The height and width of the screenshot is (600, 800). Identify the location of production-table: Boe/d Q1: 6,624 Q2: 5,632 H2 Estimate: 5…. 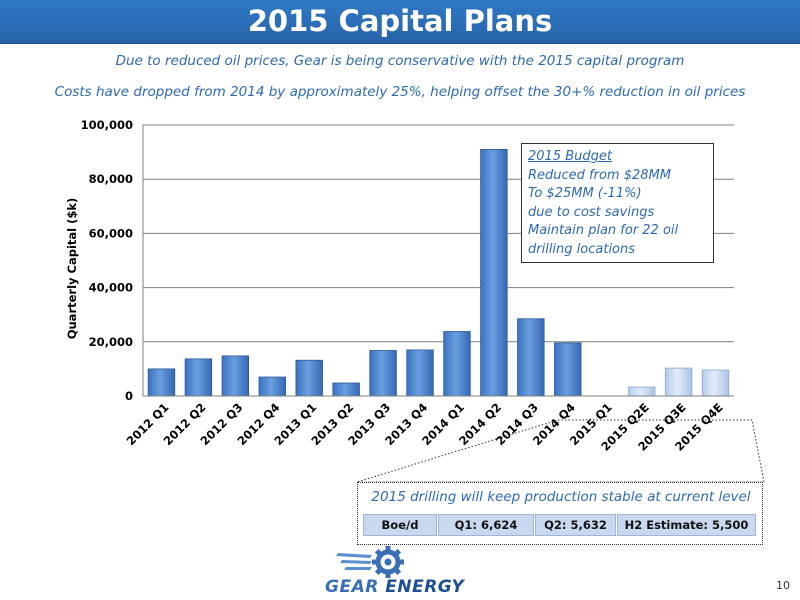
(559, 525).